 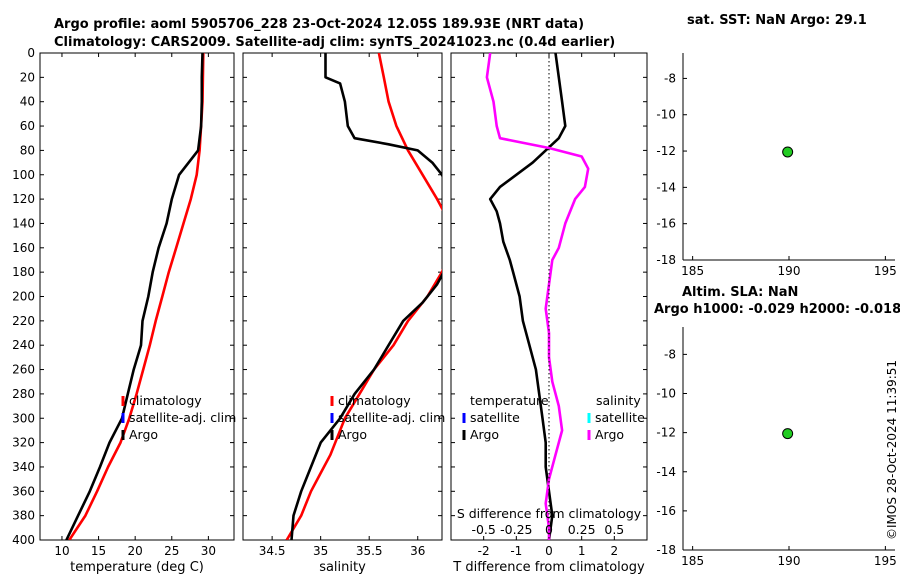 I want to click on y-tick-label: 240, so click(x=23, y=345).